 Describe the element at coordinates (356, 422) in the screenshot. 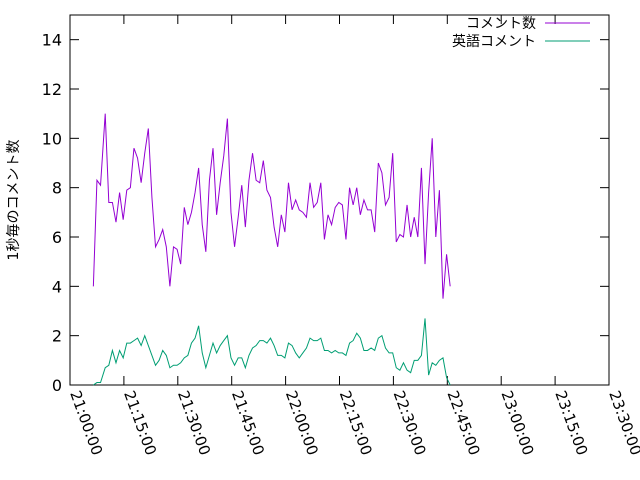

I see `x-tick-label: 22:15:00` at that location.